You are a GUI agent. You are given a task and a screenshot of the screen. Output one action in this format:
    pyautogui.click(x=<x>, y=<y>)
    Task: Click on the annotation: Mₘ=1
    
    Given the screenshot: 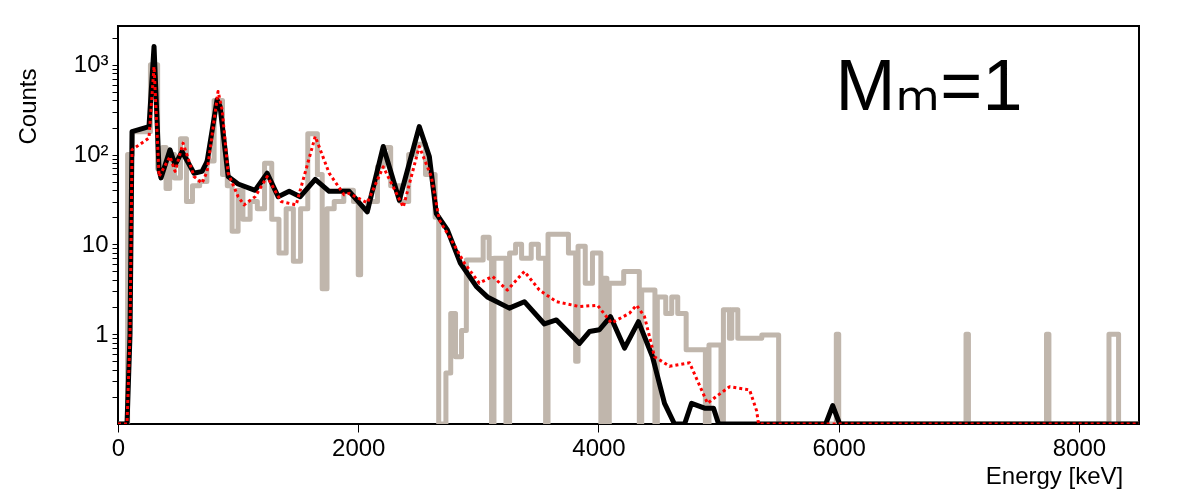 What is the action you would take?
    pyautogui.click(x=929, y=85)
    